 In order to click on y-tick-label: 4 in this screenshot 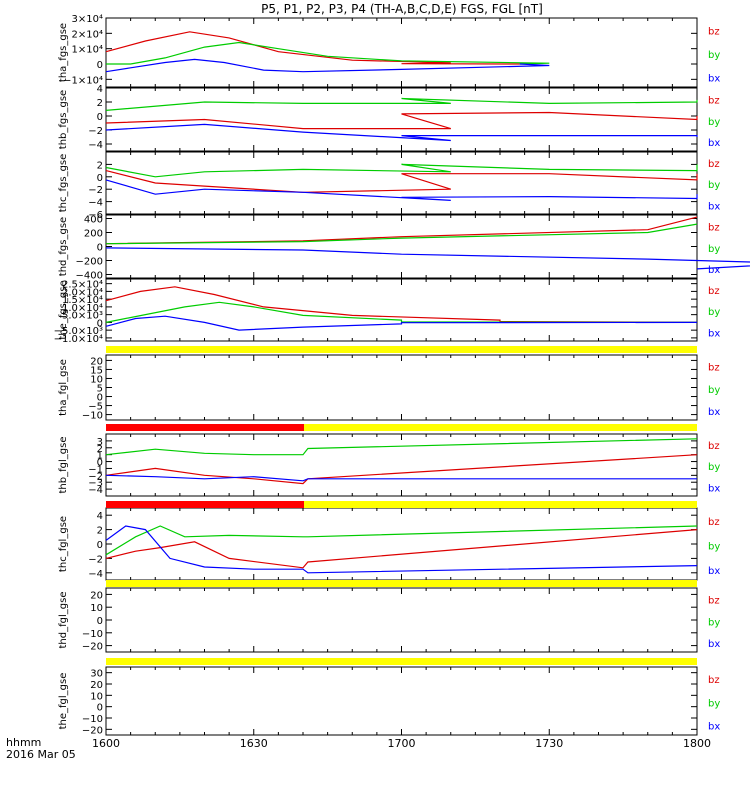, I will do `click(100, 89)`.